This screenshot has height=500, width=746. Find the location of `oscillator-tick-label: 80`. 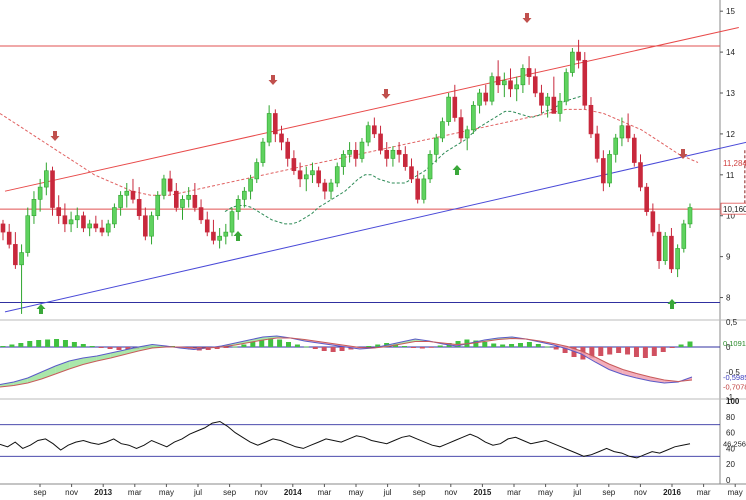

oscillator-tick-label: 80 is located at coordinates (730, 417).